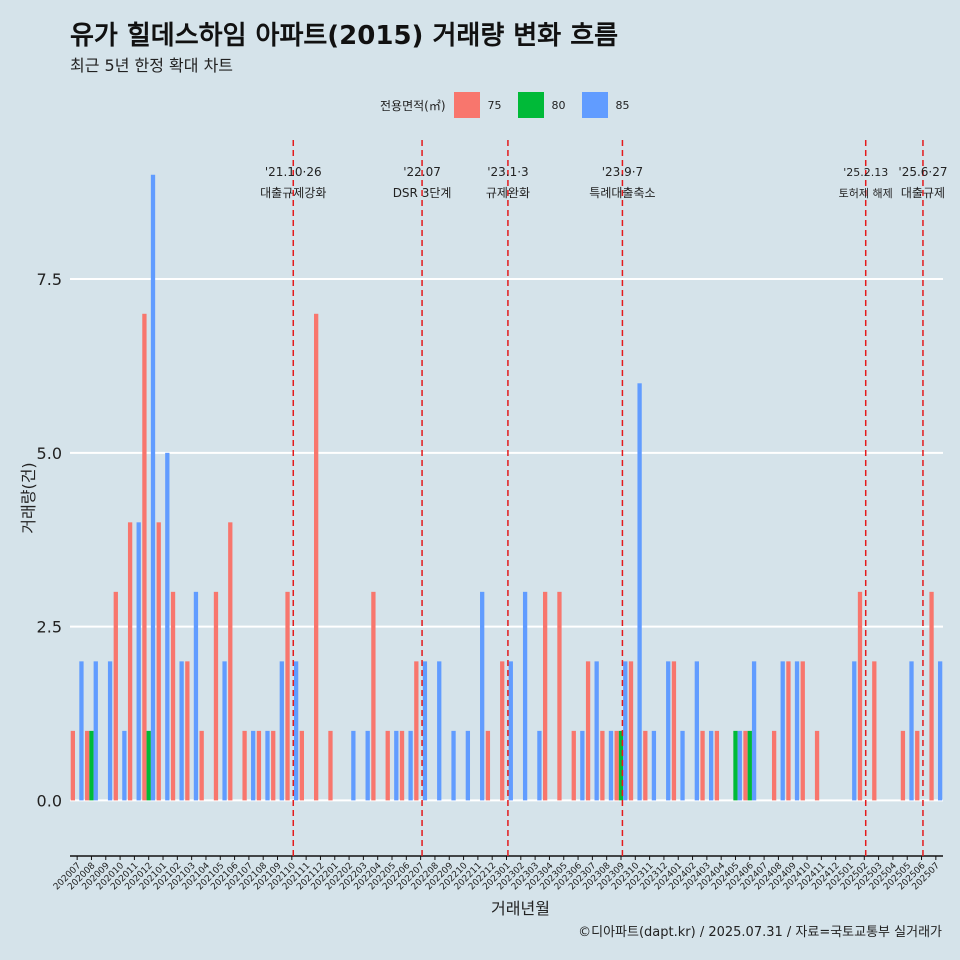 Image resolution: width=960 pixels, height=960 pixels. I want to click on chart-title: 유가 힐데스하임 아파트(2015) 거래량 변화 흐름, so click(344, 36).